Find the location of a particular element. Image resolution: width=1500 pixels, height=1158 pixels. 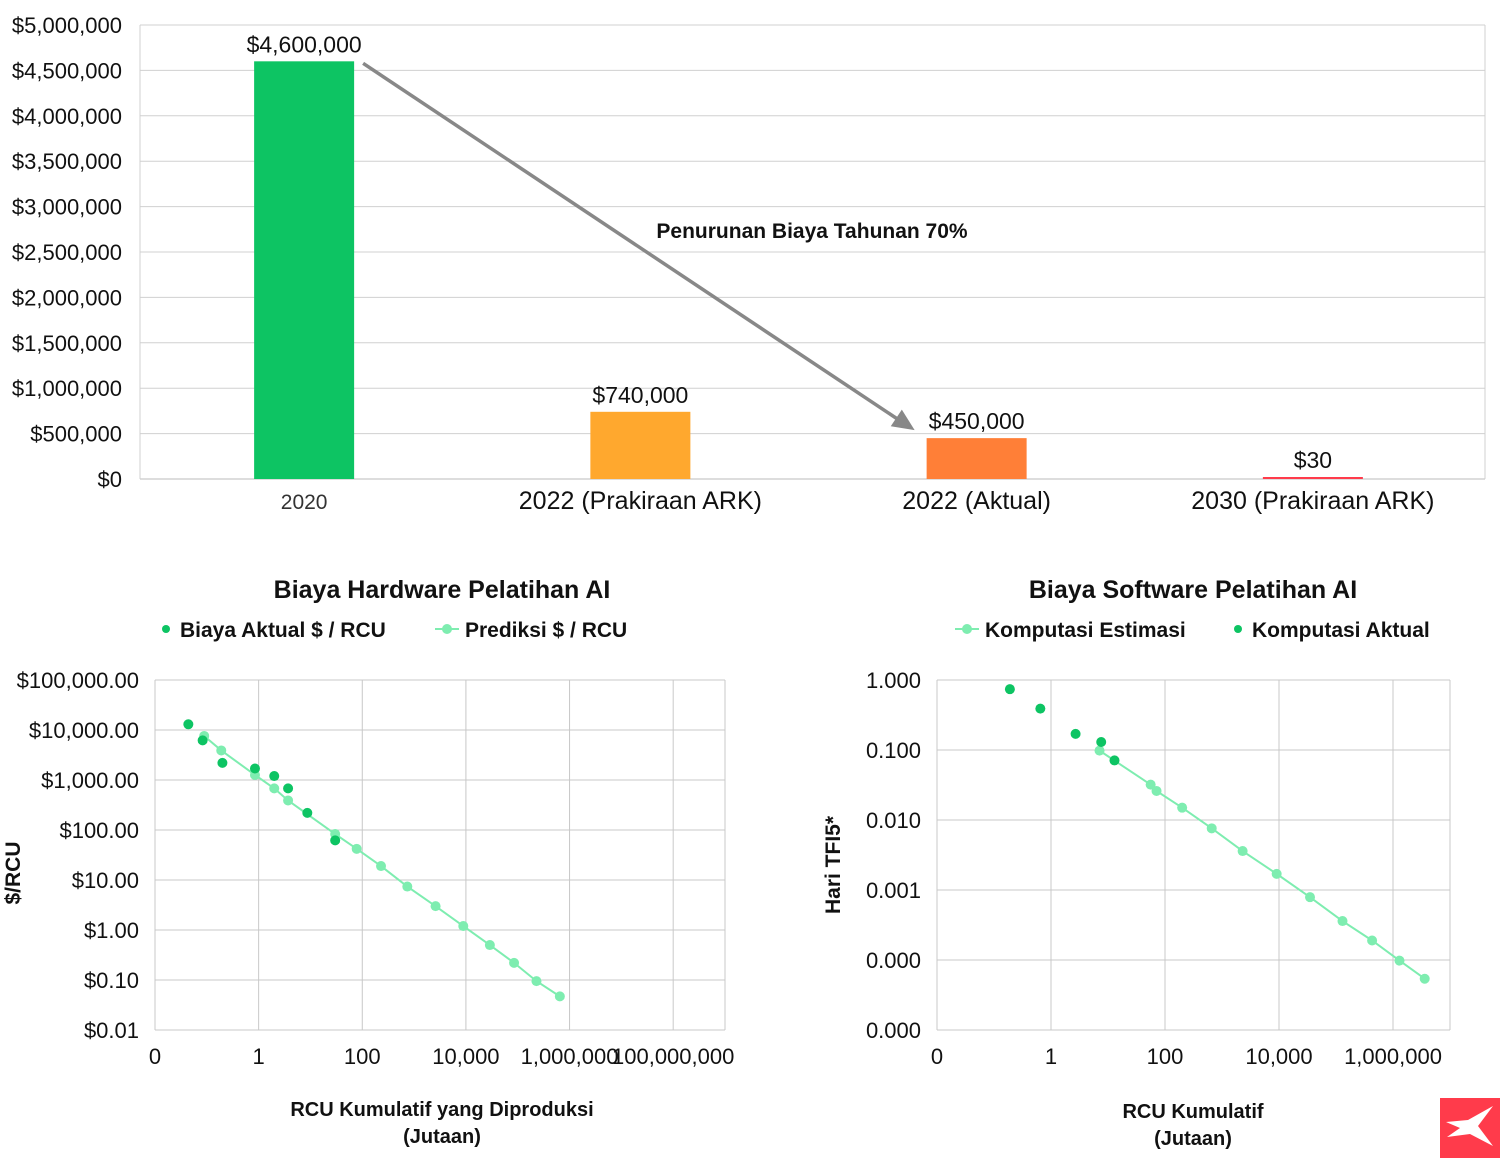

y-tick-label: $1,000,000 is located at coordinates (67, 388).